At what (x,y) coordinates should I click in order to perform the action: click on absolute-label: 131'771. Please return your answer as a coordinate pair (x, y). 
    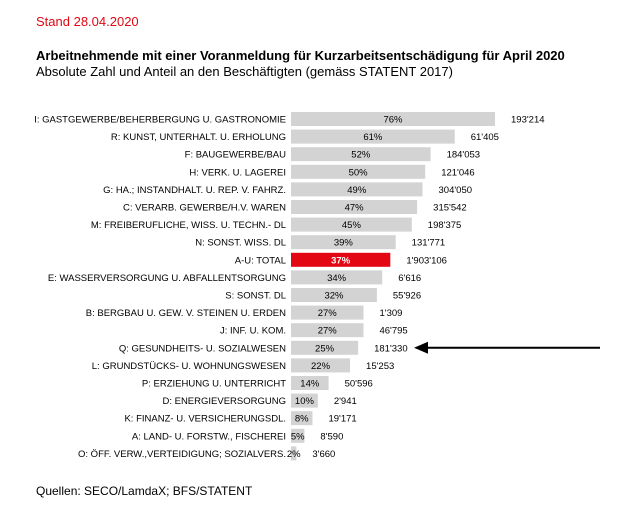
    Looking at the image, I should click on (429, 243).